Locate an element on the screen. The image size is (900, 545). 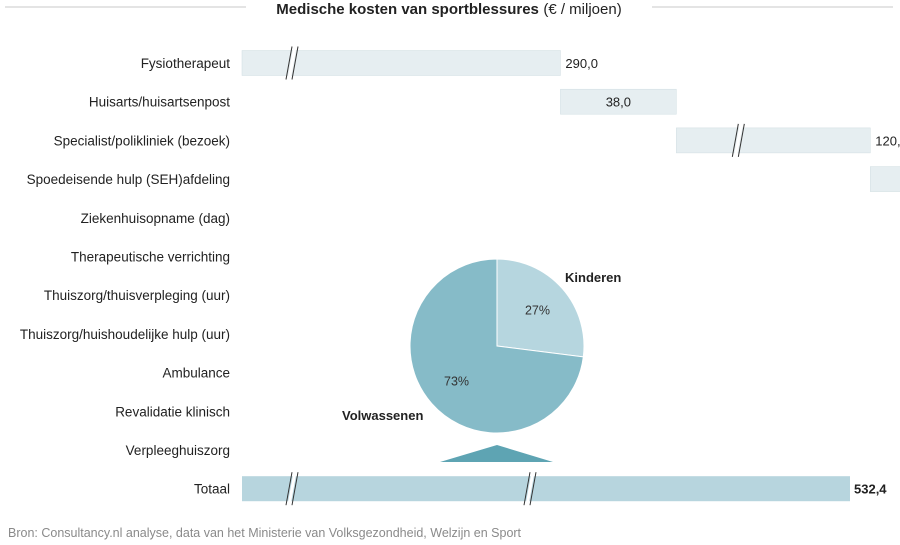
category-label: Therapeutische verrichting is located at coordinates (150, 257).